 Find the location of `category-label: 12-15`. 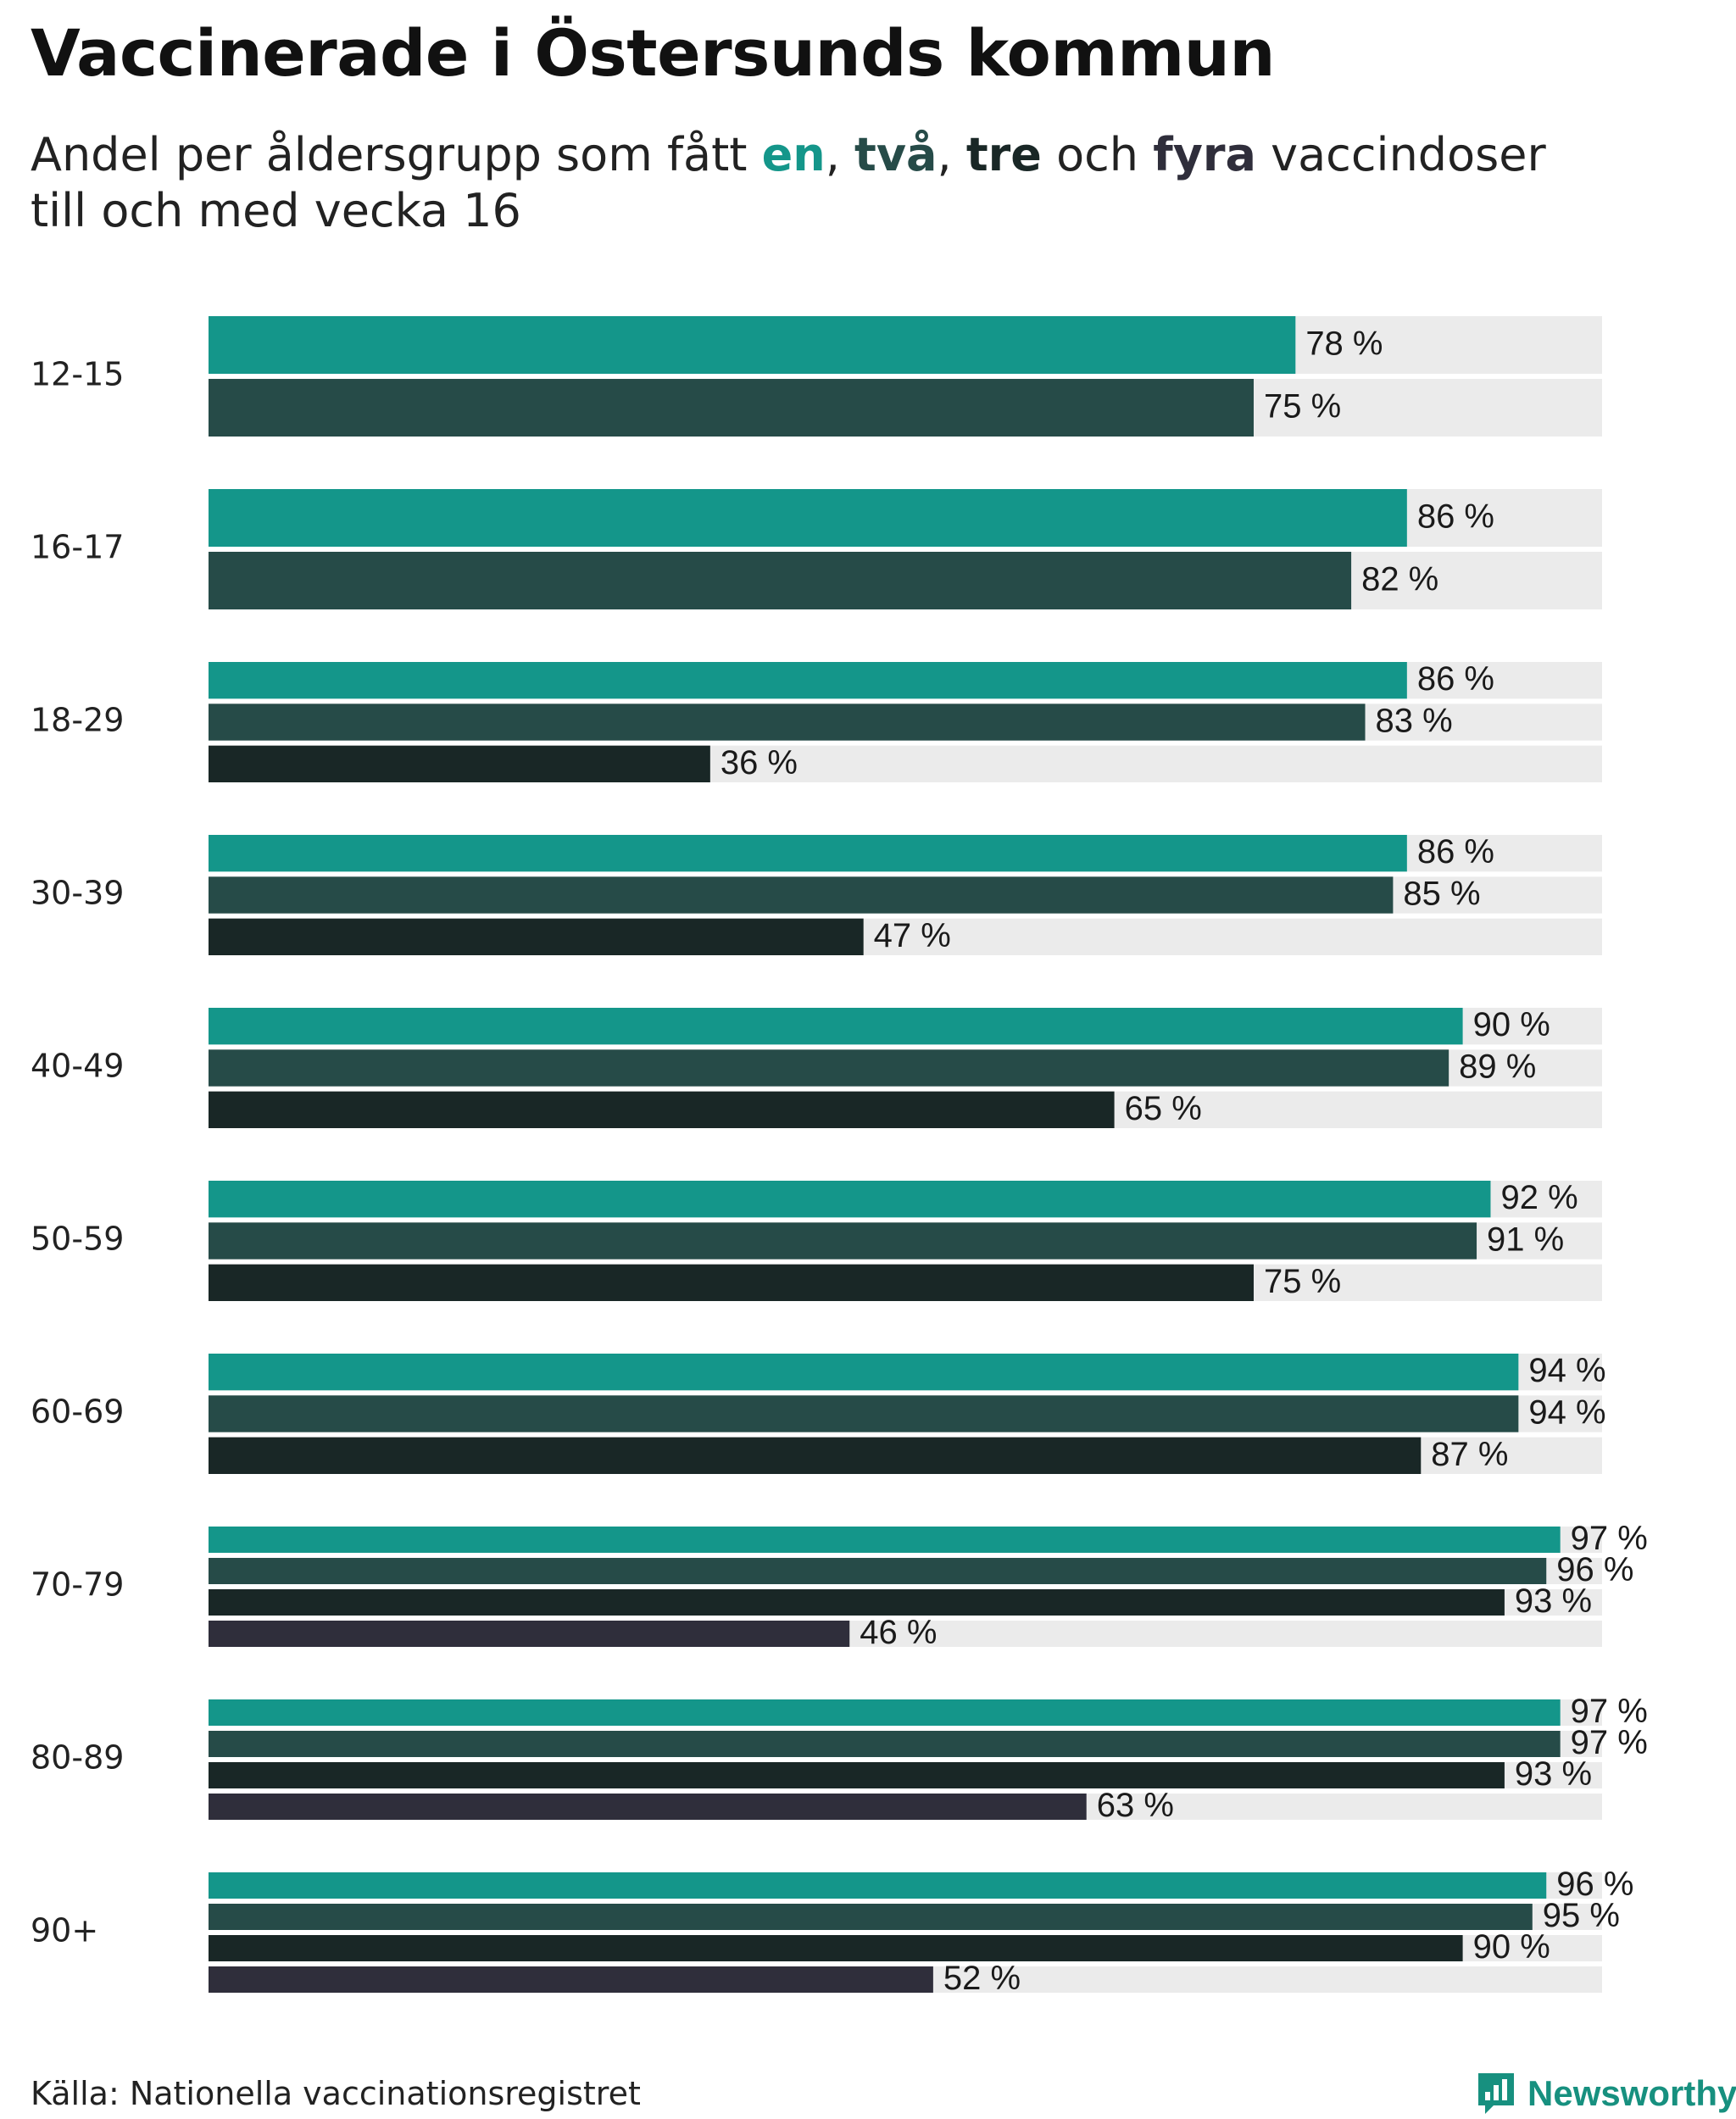

category-label: 12-15 is located at coordinates (77, 375).